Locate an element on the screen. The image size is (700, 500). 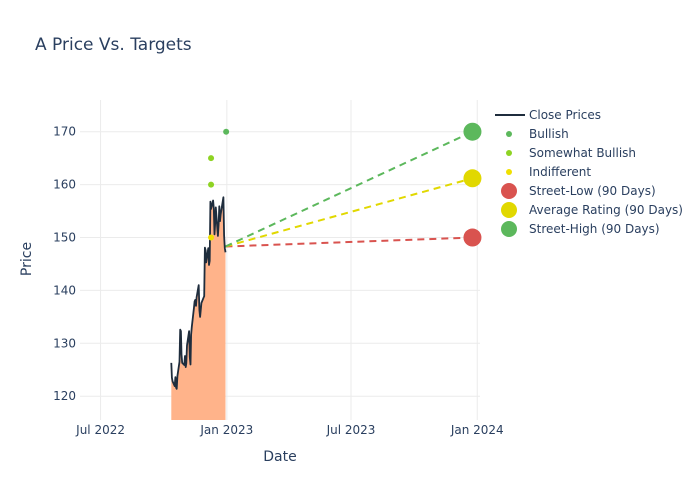
legend-item-label: Close Prices is located at coordinates (565, 115).